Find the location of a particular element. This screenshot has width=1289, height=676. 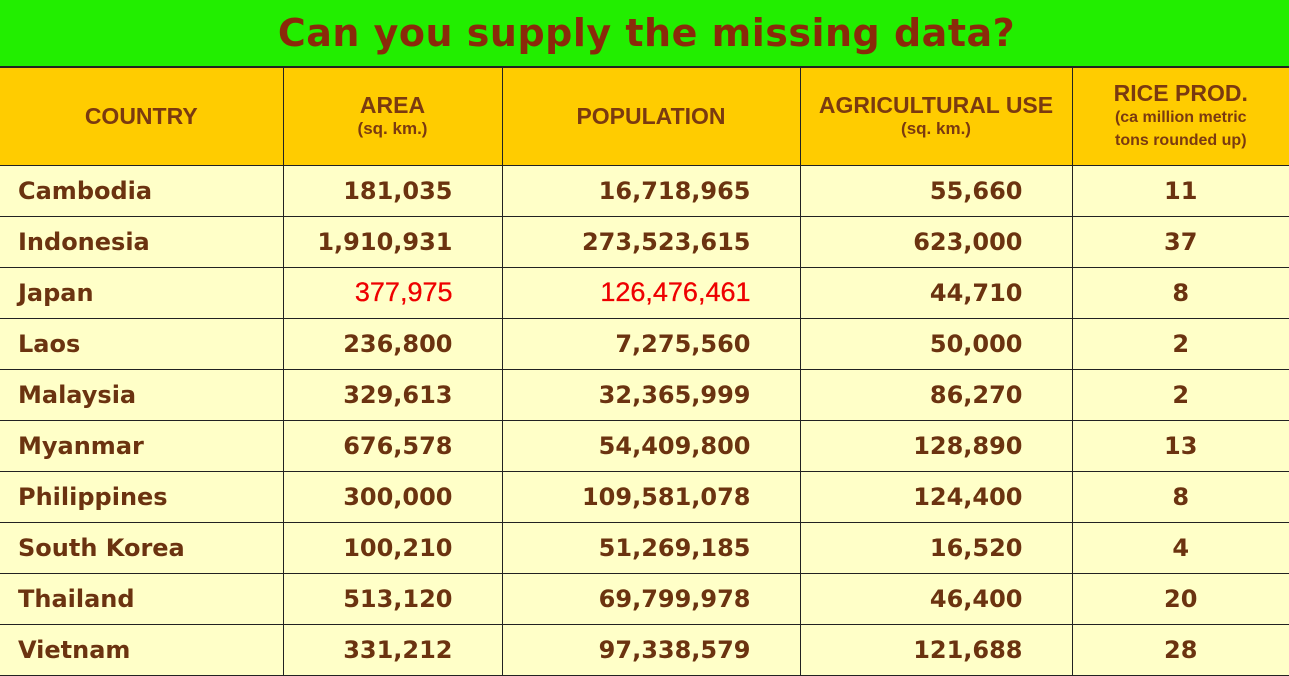

header-rice-note-2: tons rounded up) is located at coordinates (1180, 141).